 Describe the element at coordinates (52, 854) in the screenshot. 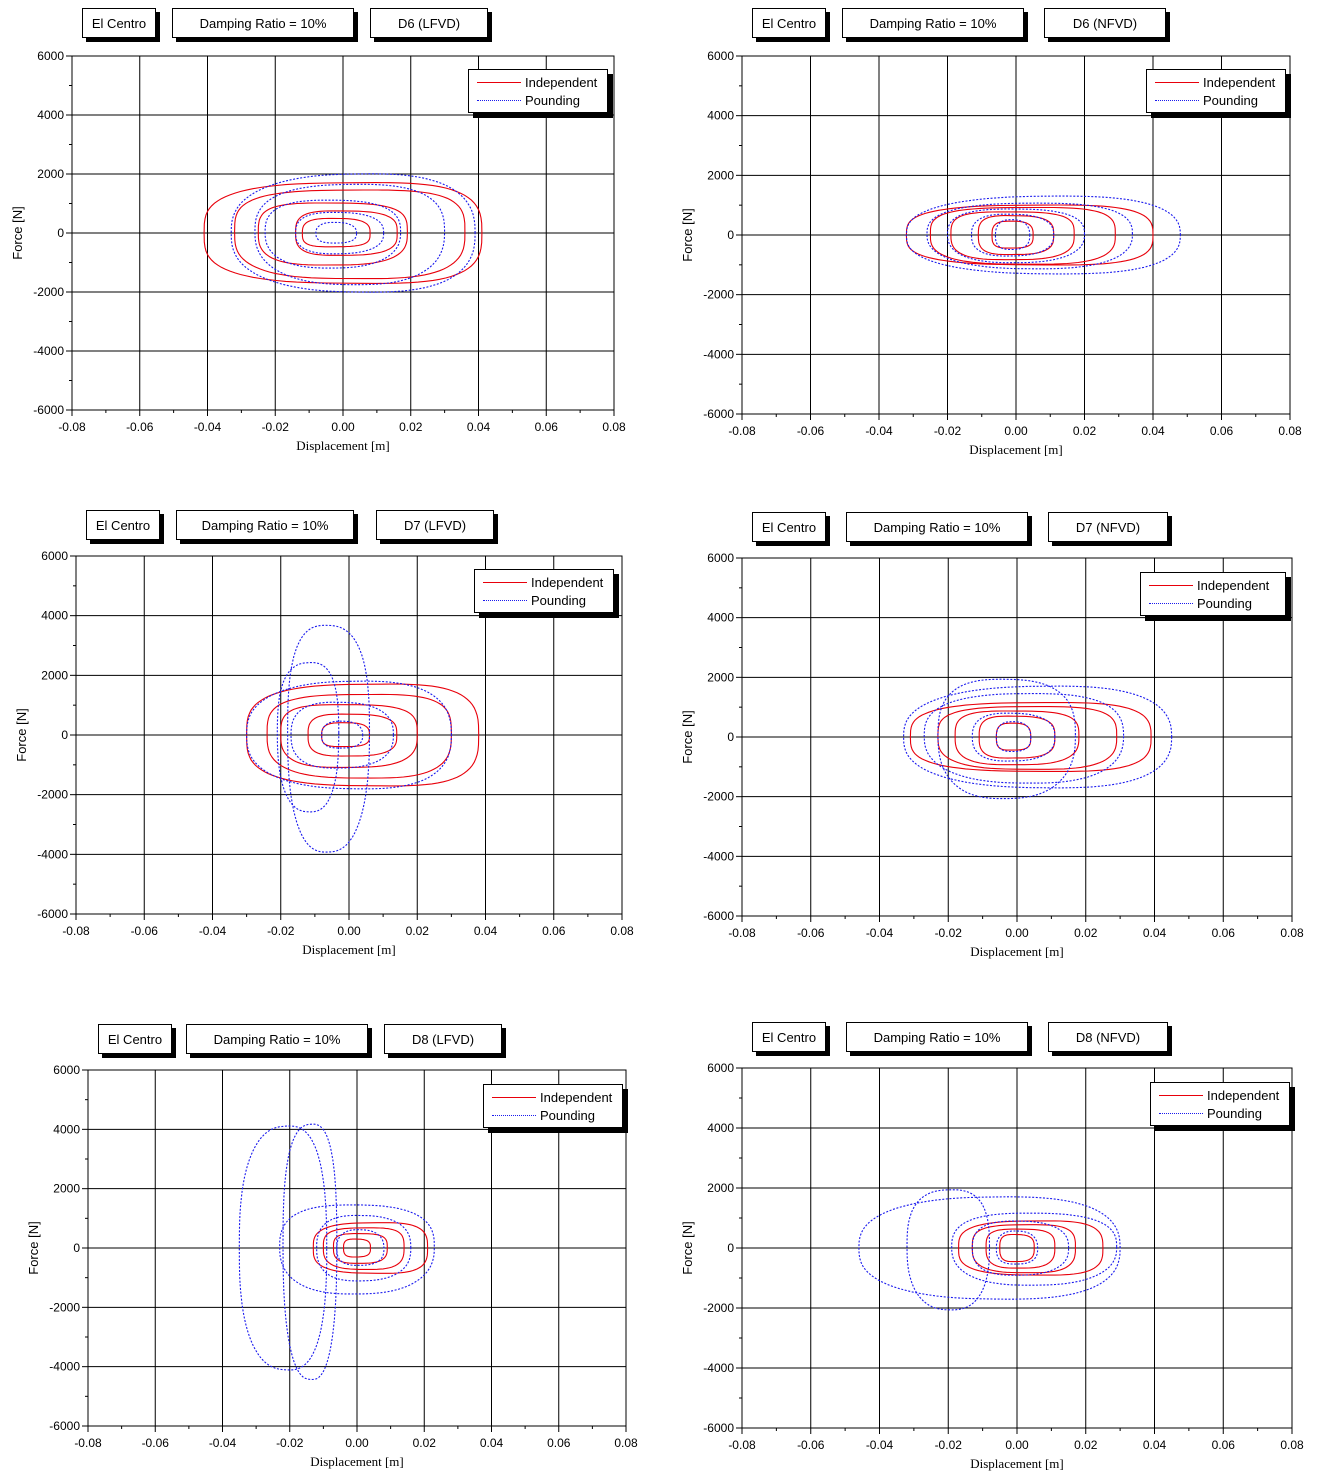

I see `y-tick-label: -4000` at that location.